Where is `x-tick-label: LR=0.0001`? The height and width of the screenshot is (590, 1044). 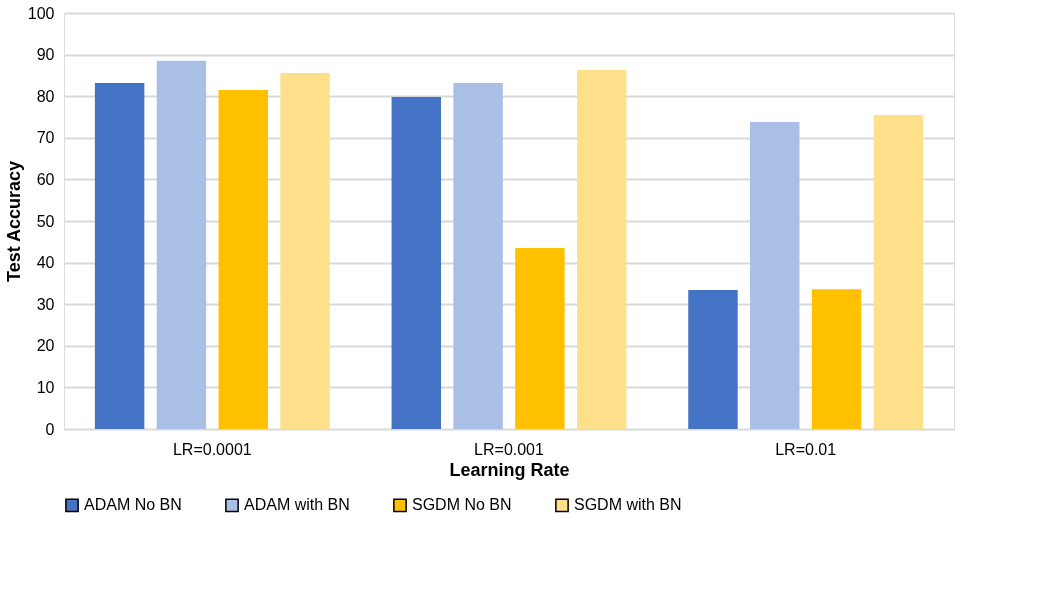 x-tick-label: LR=0.0001 is located at coordinates (212, 449).